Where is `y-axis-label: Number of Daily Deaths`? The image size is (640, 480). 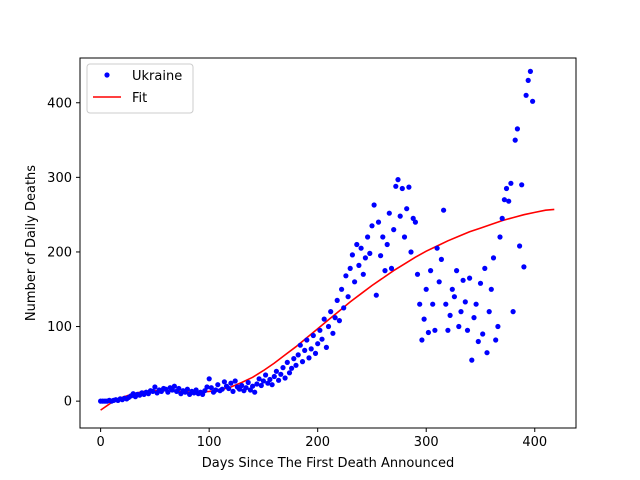
y-axis-label: Number of Daily Deaths is located at coordinates (31, 243).